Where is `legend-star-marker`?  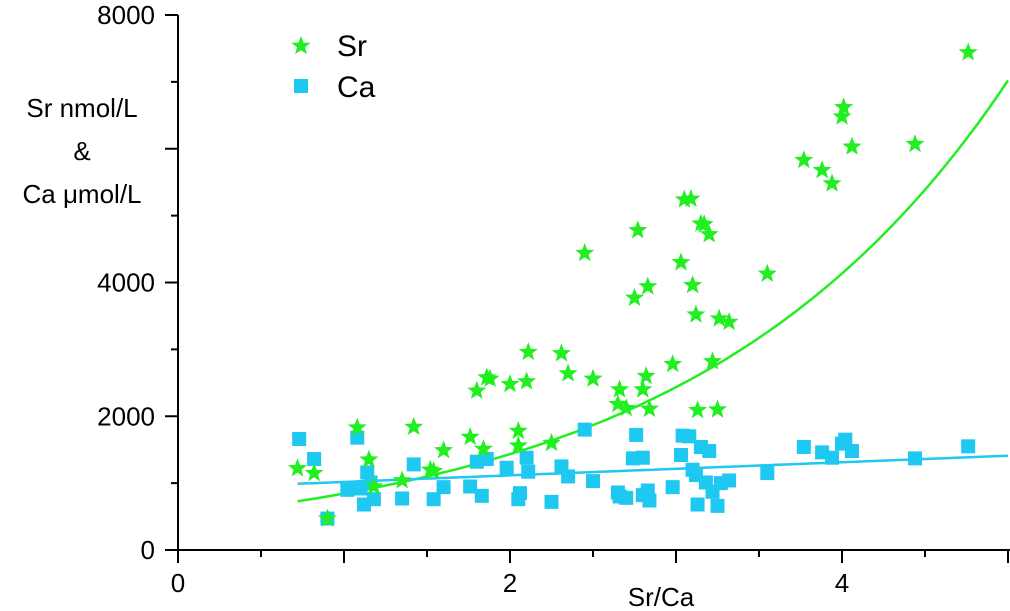
legend-star-marker is located at coordinates (301, 45).